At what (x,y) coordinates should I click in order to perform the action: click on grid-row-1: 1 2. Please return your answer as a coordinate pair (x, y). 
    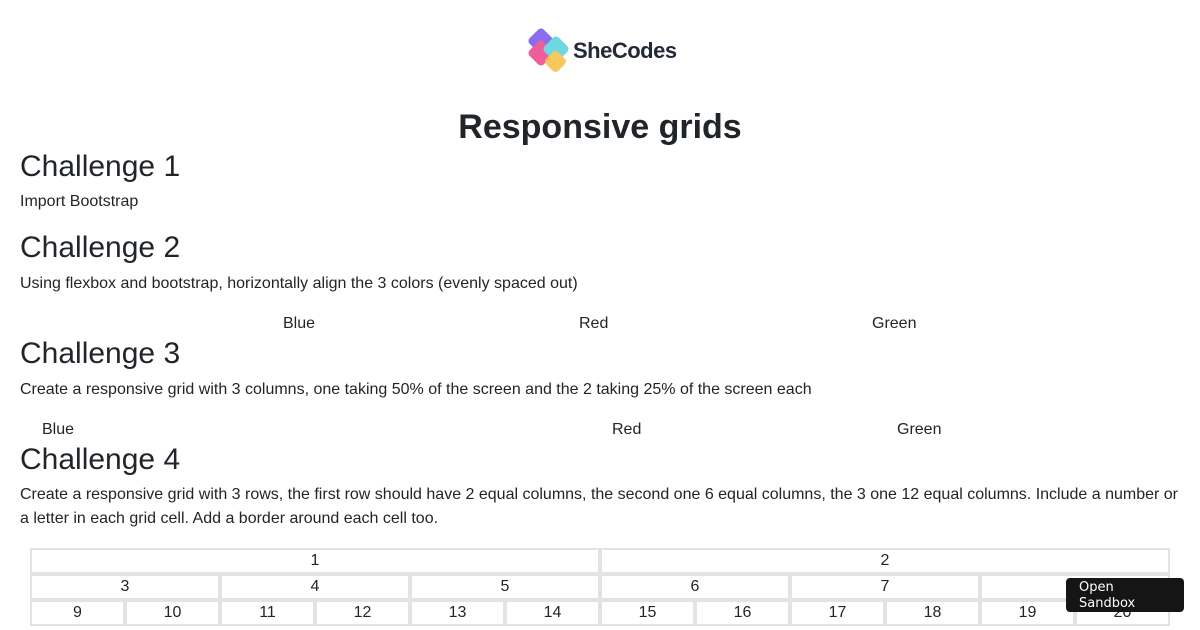
    Looking at the image, I should click on (600, 561).